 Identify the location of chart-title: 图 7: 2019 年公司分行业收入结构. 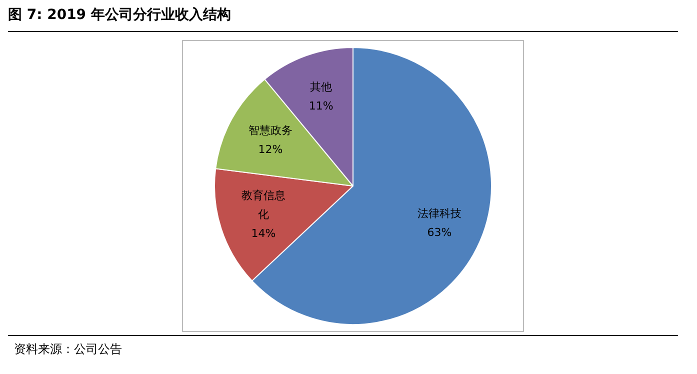
(119, 15).